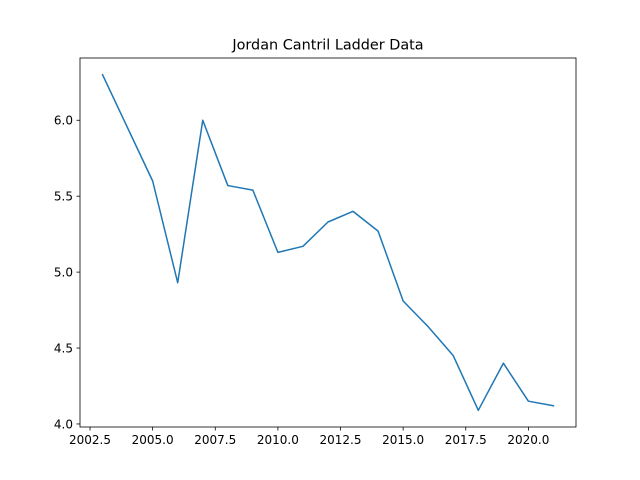 This screenshot has width=640, height=480. I want to click on y-tick-label: 4.5, so click(63, 348).